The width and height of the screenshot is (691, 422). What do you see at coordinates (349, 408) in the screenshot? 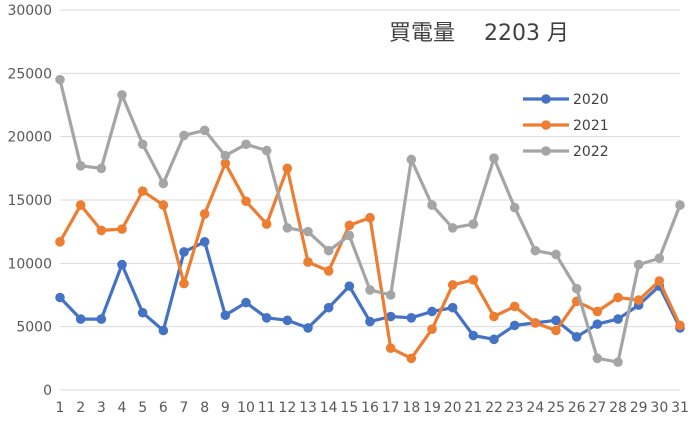
I see `x-tick-label: 15` at bounding box center [349, 408].